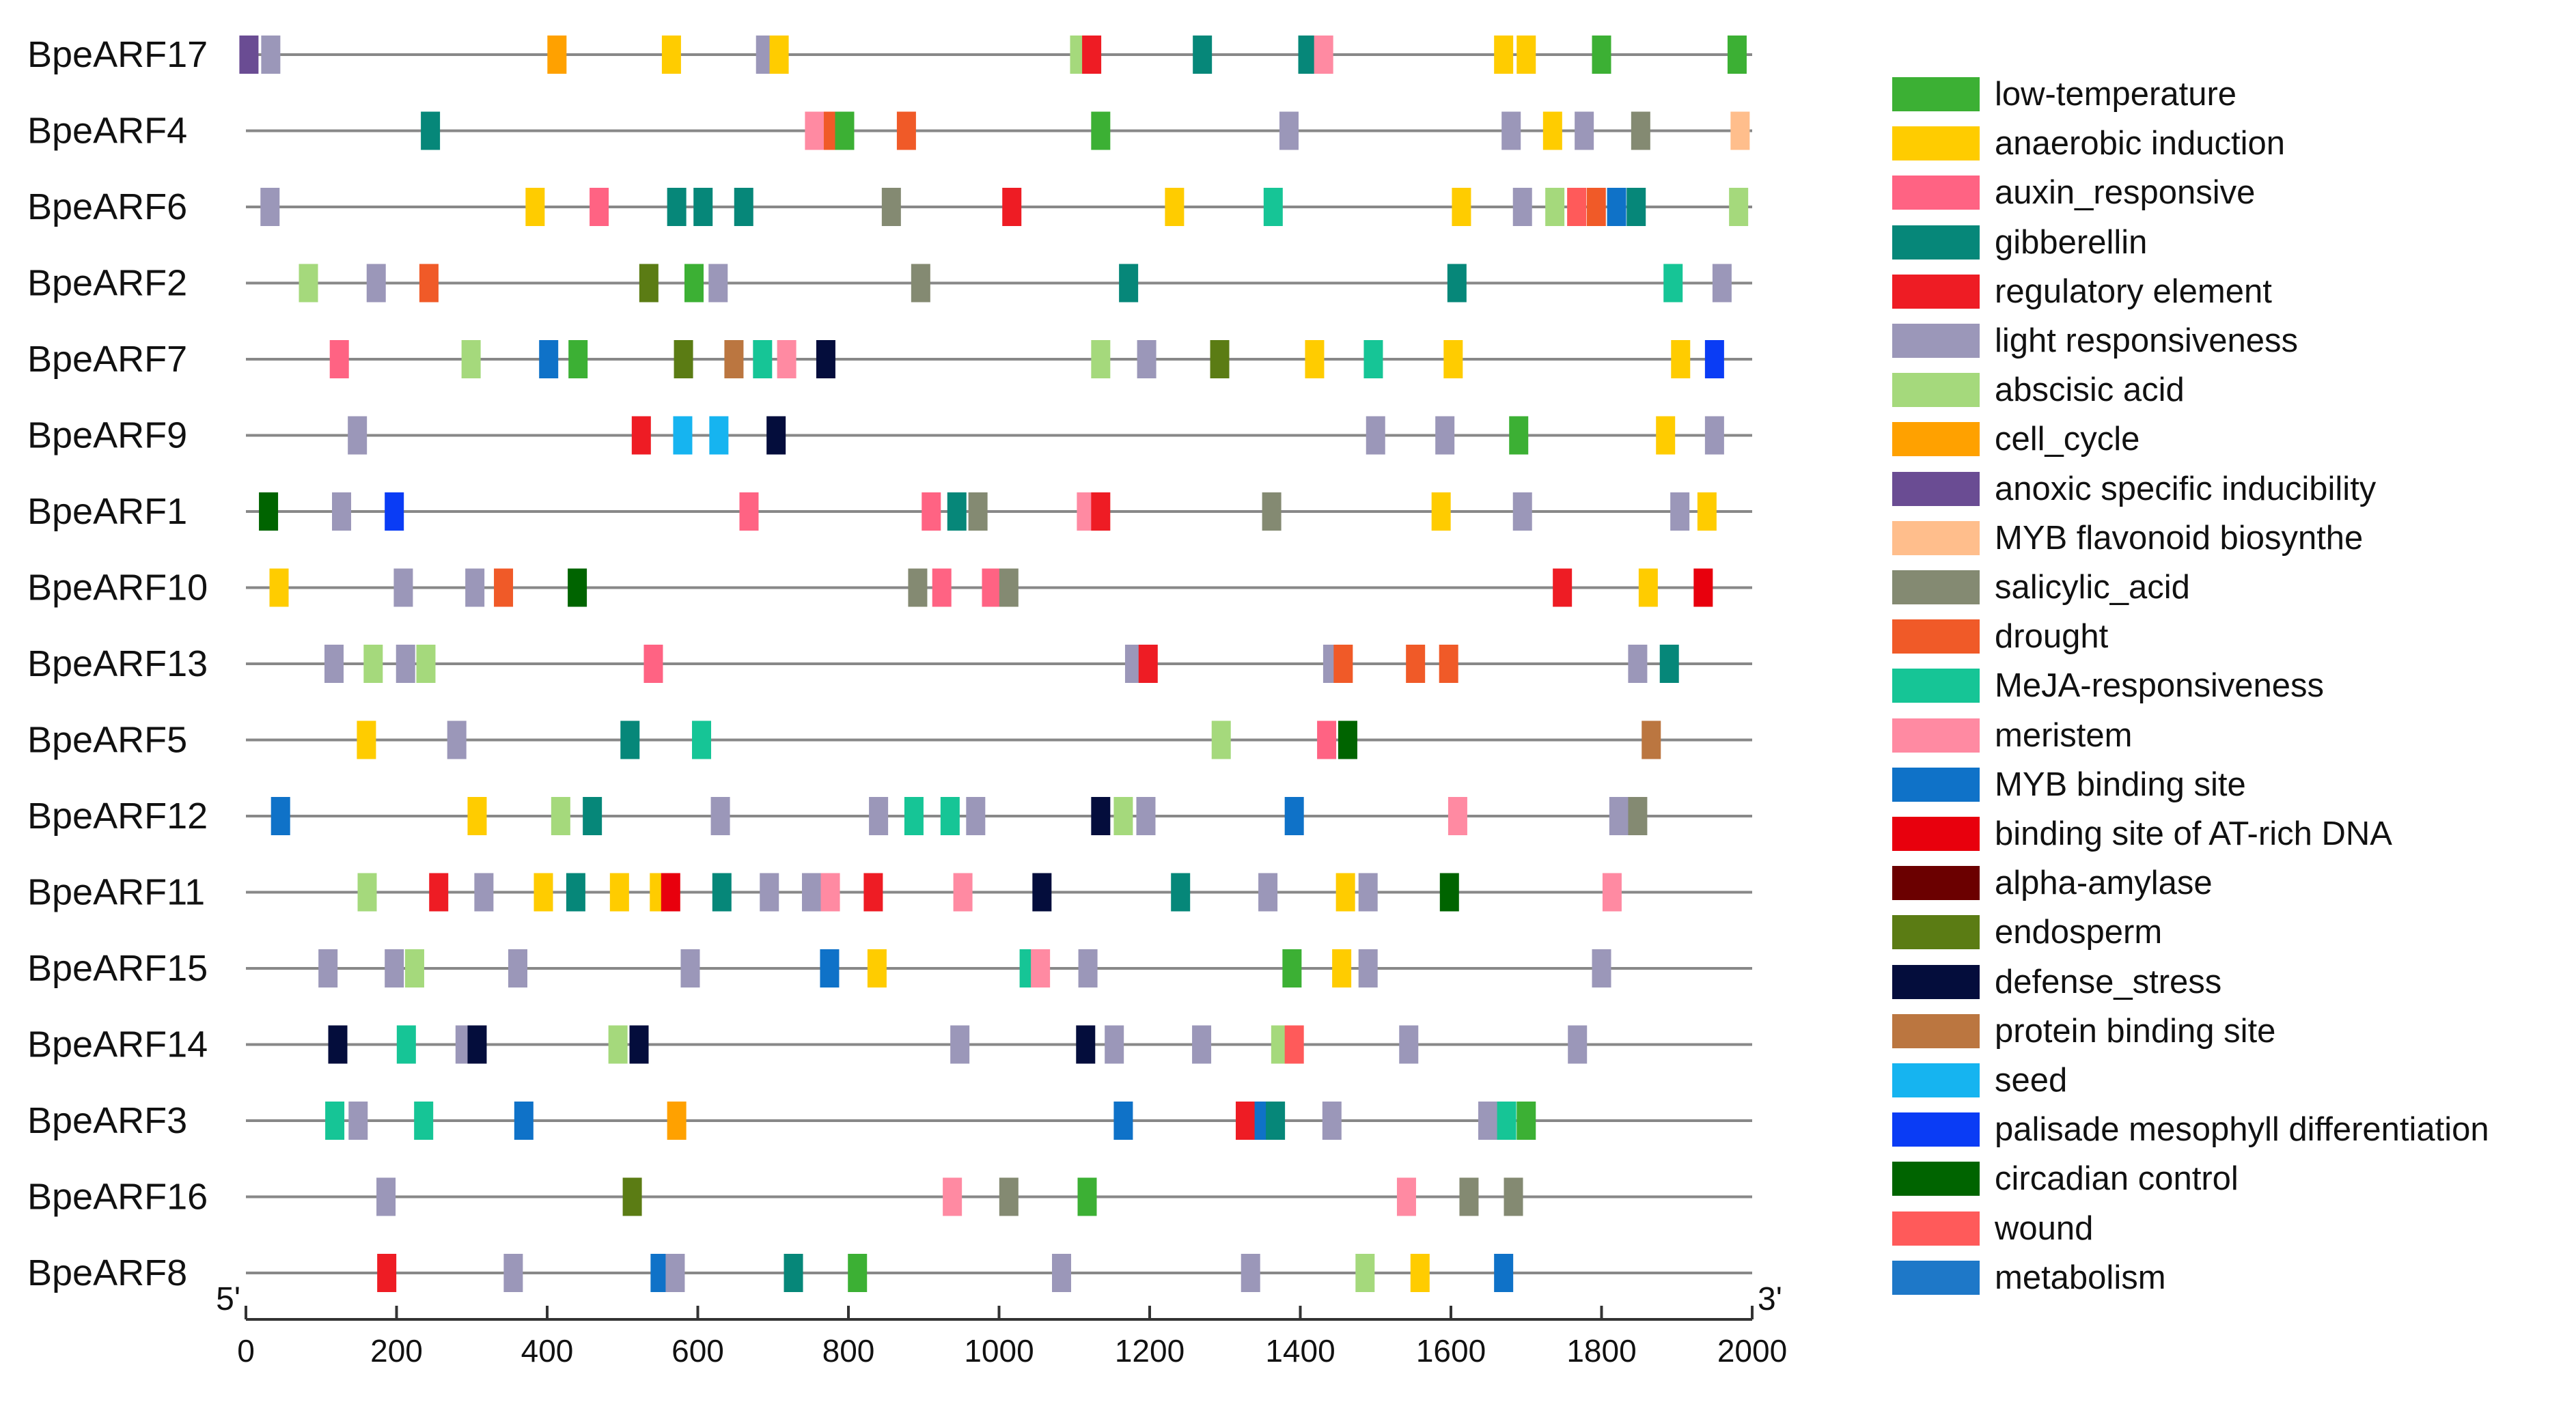  I want to click on legend-label: circadian control, so click(2117, 1179).